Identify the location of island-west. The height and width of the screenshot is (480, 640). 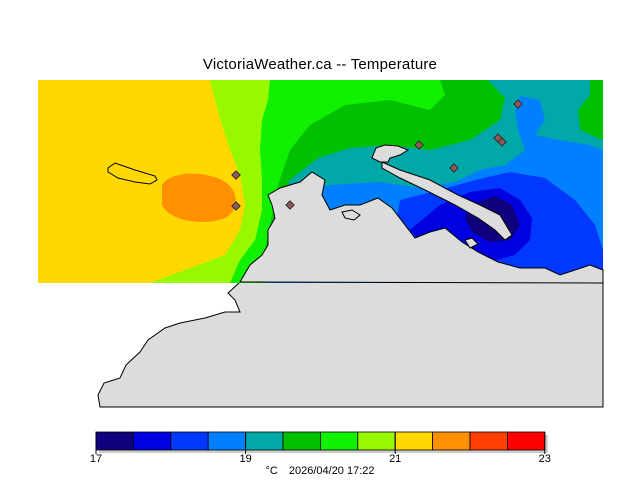
(132, 173).